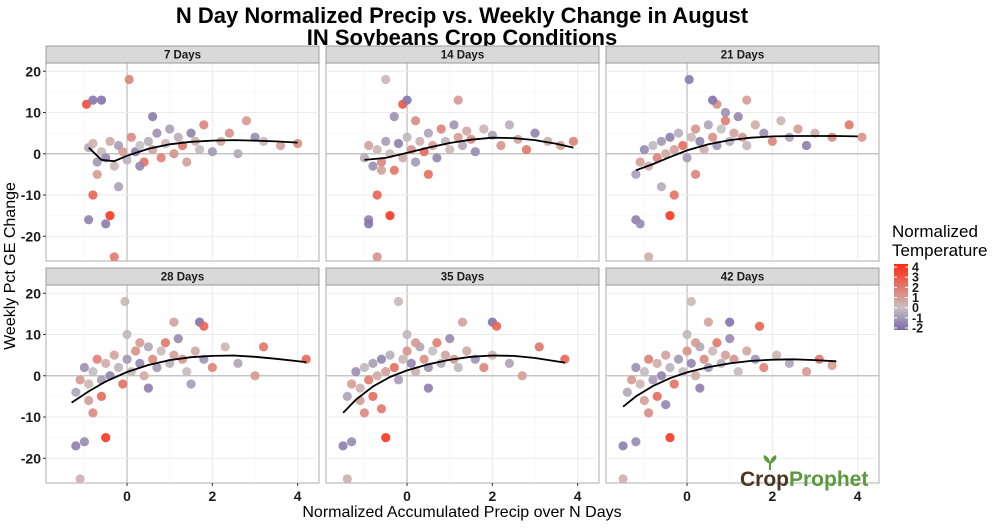  What do you see at coordinates (31, 195) in the screenshot?
I see `y-tick-label: -10` at bounding box center [31, 195].